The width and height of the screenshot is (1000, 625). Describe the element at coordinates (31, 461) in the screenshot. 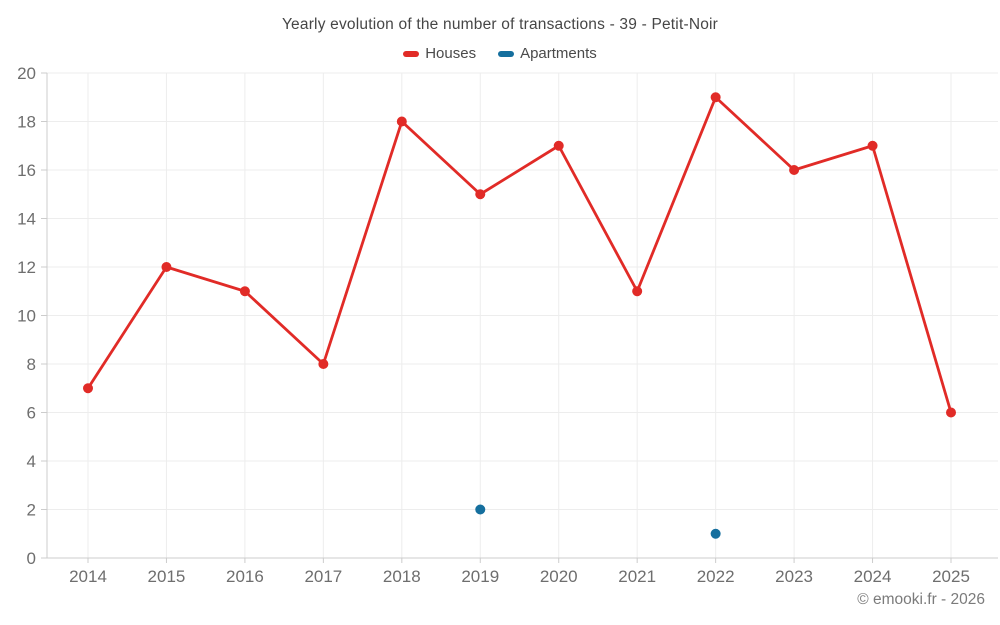

I see `y-axis-tick-label: 4` at that location.